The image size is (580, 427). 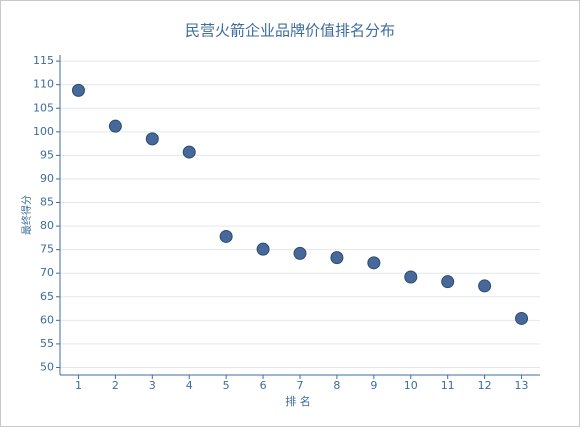 I want to click on x-tick-label: 11, so click(x=448, y=385).